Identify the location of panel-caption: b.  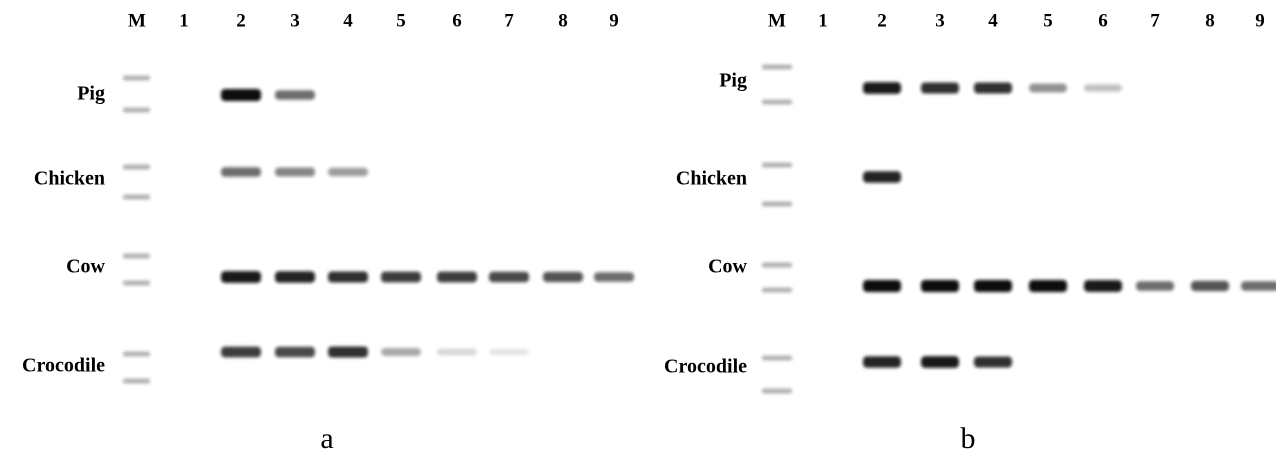
(968, 437).